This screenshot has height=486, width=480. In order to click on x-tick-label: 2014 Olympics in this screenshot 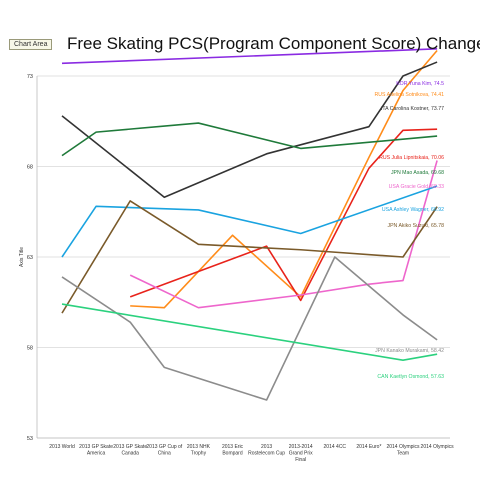, I will do `click(438, 447)`.